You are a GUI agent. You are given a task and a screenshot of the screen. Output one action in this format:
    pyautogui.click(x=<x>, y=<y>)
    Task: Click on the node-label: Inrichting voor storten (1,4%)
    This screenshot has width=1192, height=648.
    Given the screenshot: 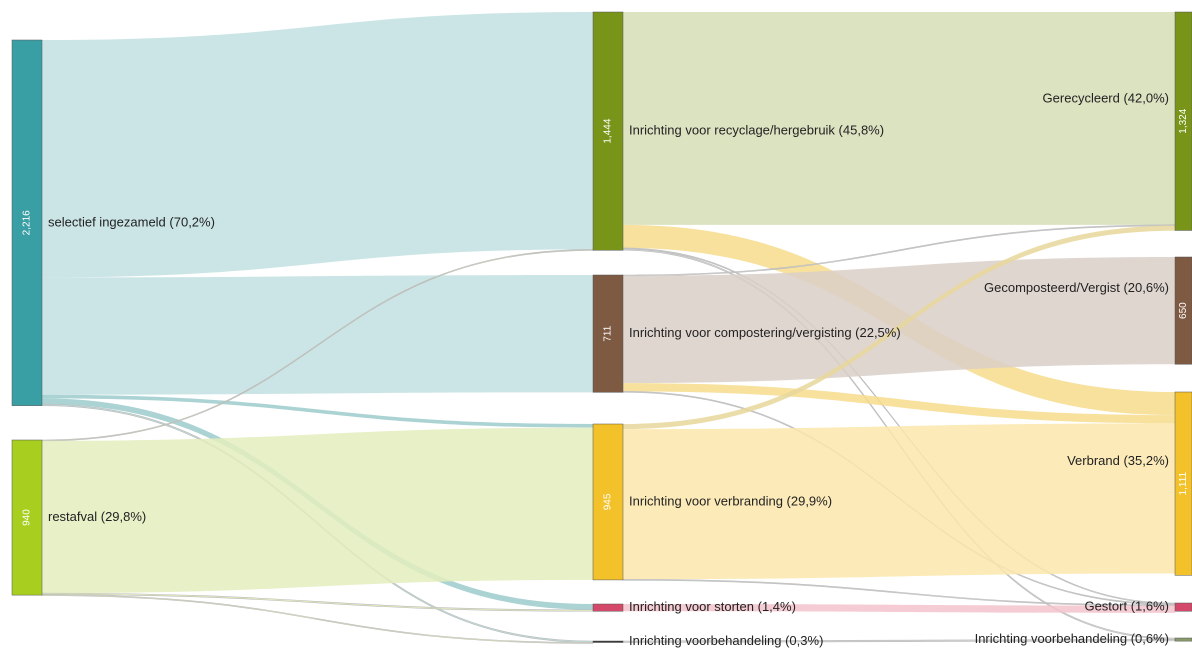 What is the action you would take?
    pyautogui.click(x=712, y=606)
    